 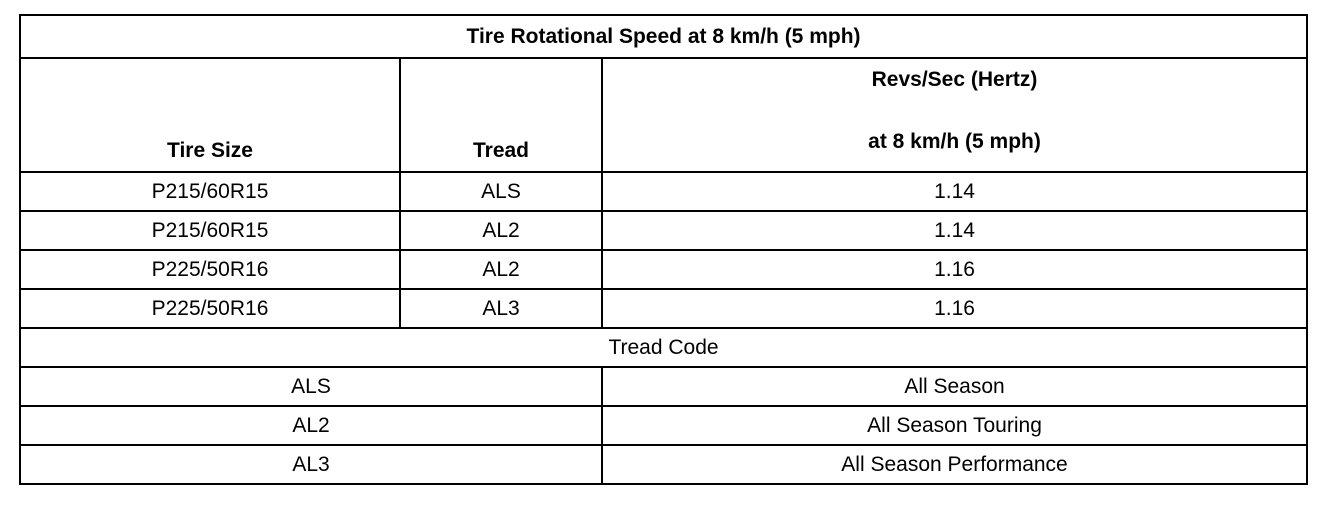 I want to click on tread-code-row: AL2 All Season Touring, so click(x=664, y=425).